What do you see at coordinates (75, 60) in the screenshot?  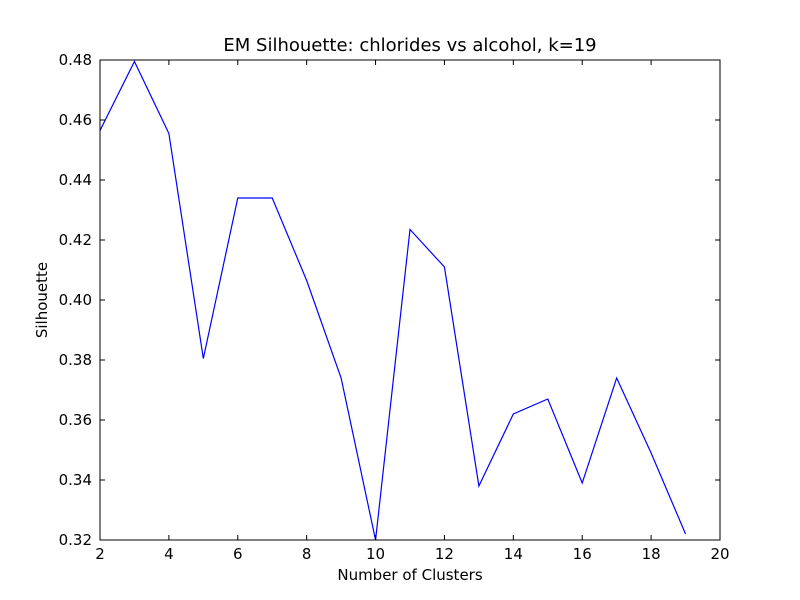 I see `y-tick-label: 0.48` at bounding box center [75, 60].